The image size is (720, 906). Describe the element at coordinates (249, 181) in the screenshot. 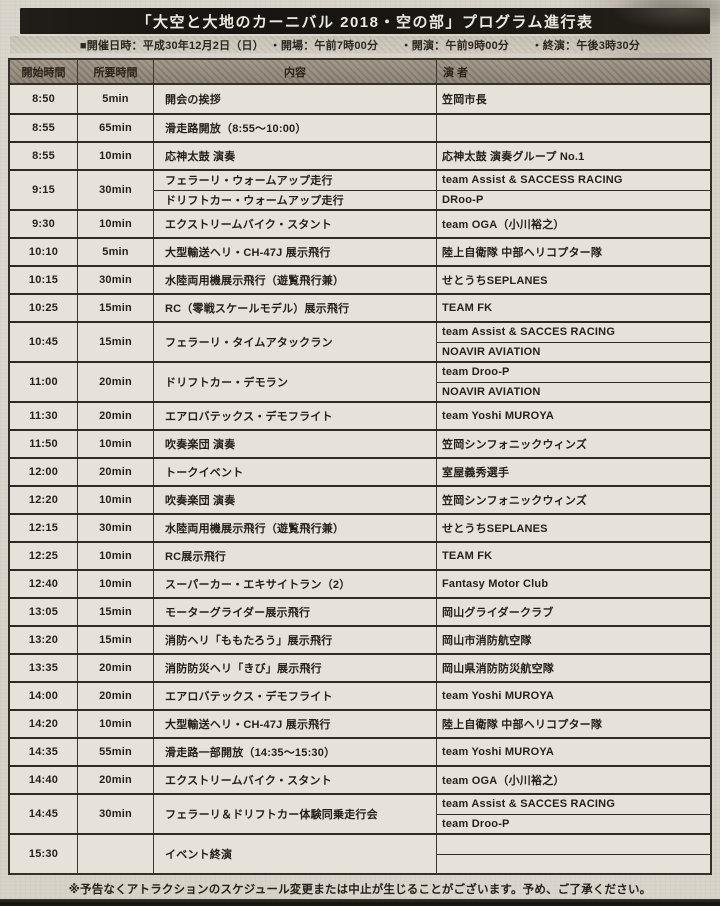

I see `event-name: フェラーリ・ウォームアップ走行` at that location.